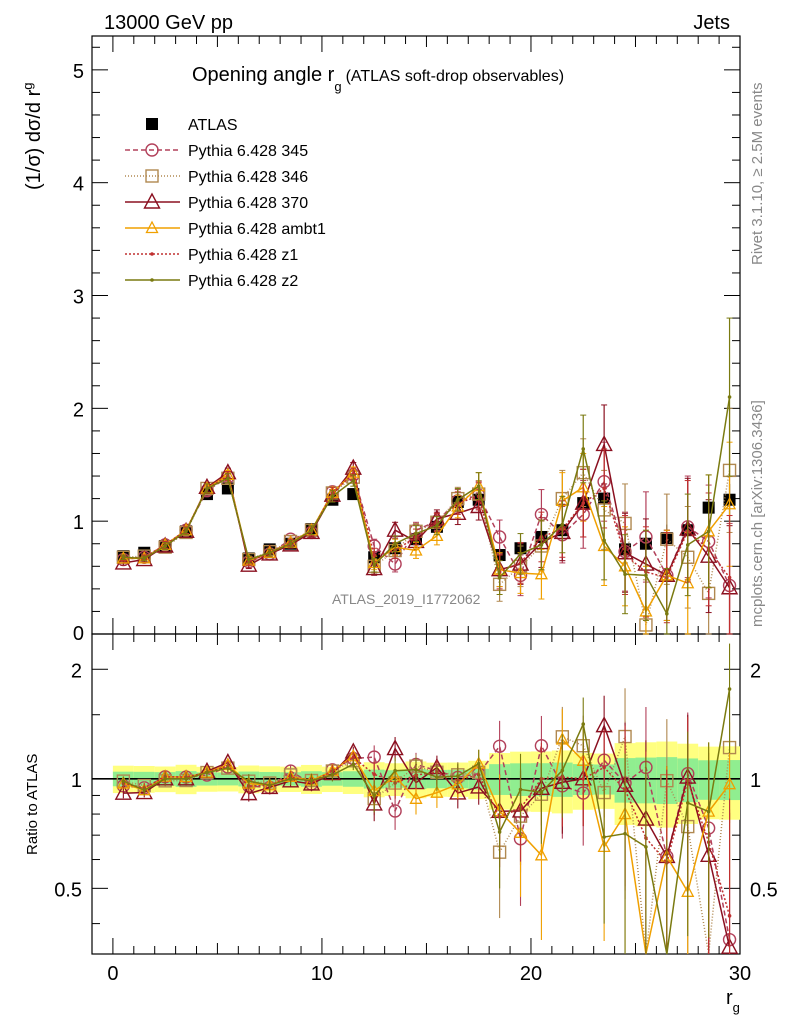 The width and height of the screenshot is (786, 1024). I want to click on y-tick-label: 1, so click(78, 523).